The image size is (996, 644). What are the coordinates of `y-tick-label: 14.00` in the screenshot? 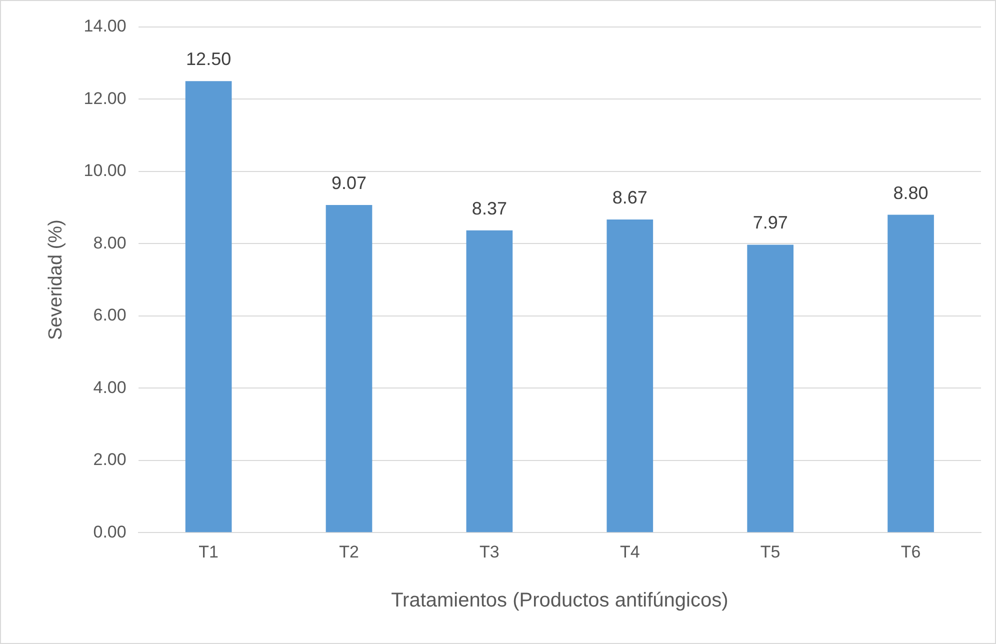 It's located at (105, 26).